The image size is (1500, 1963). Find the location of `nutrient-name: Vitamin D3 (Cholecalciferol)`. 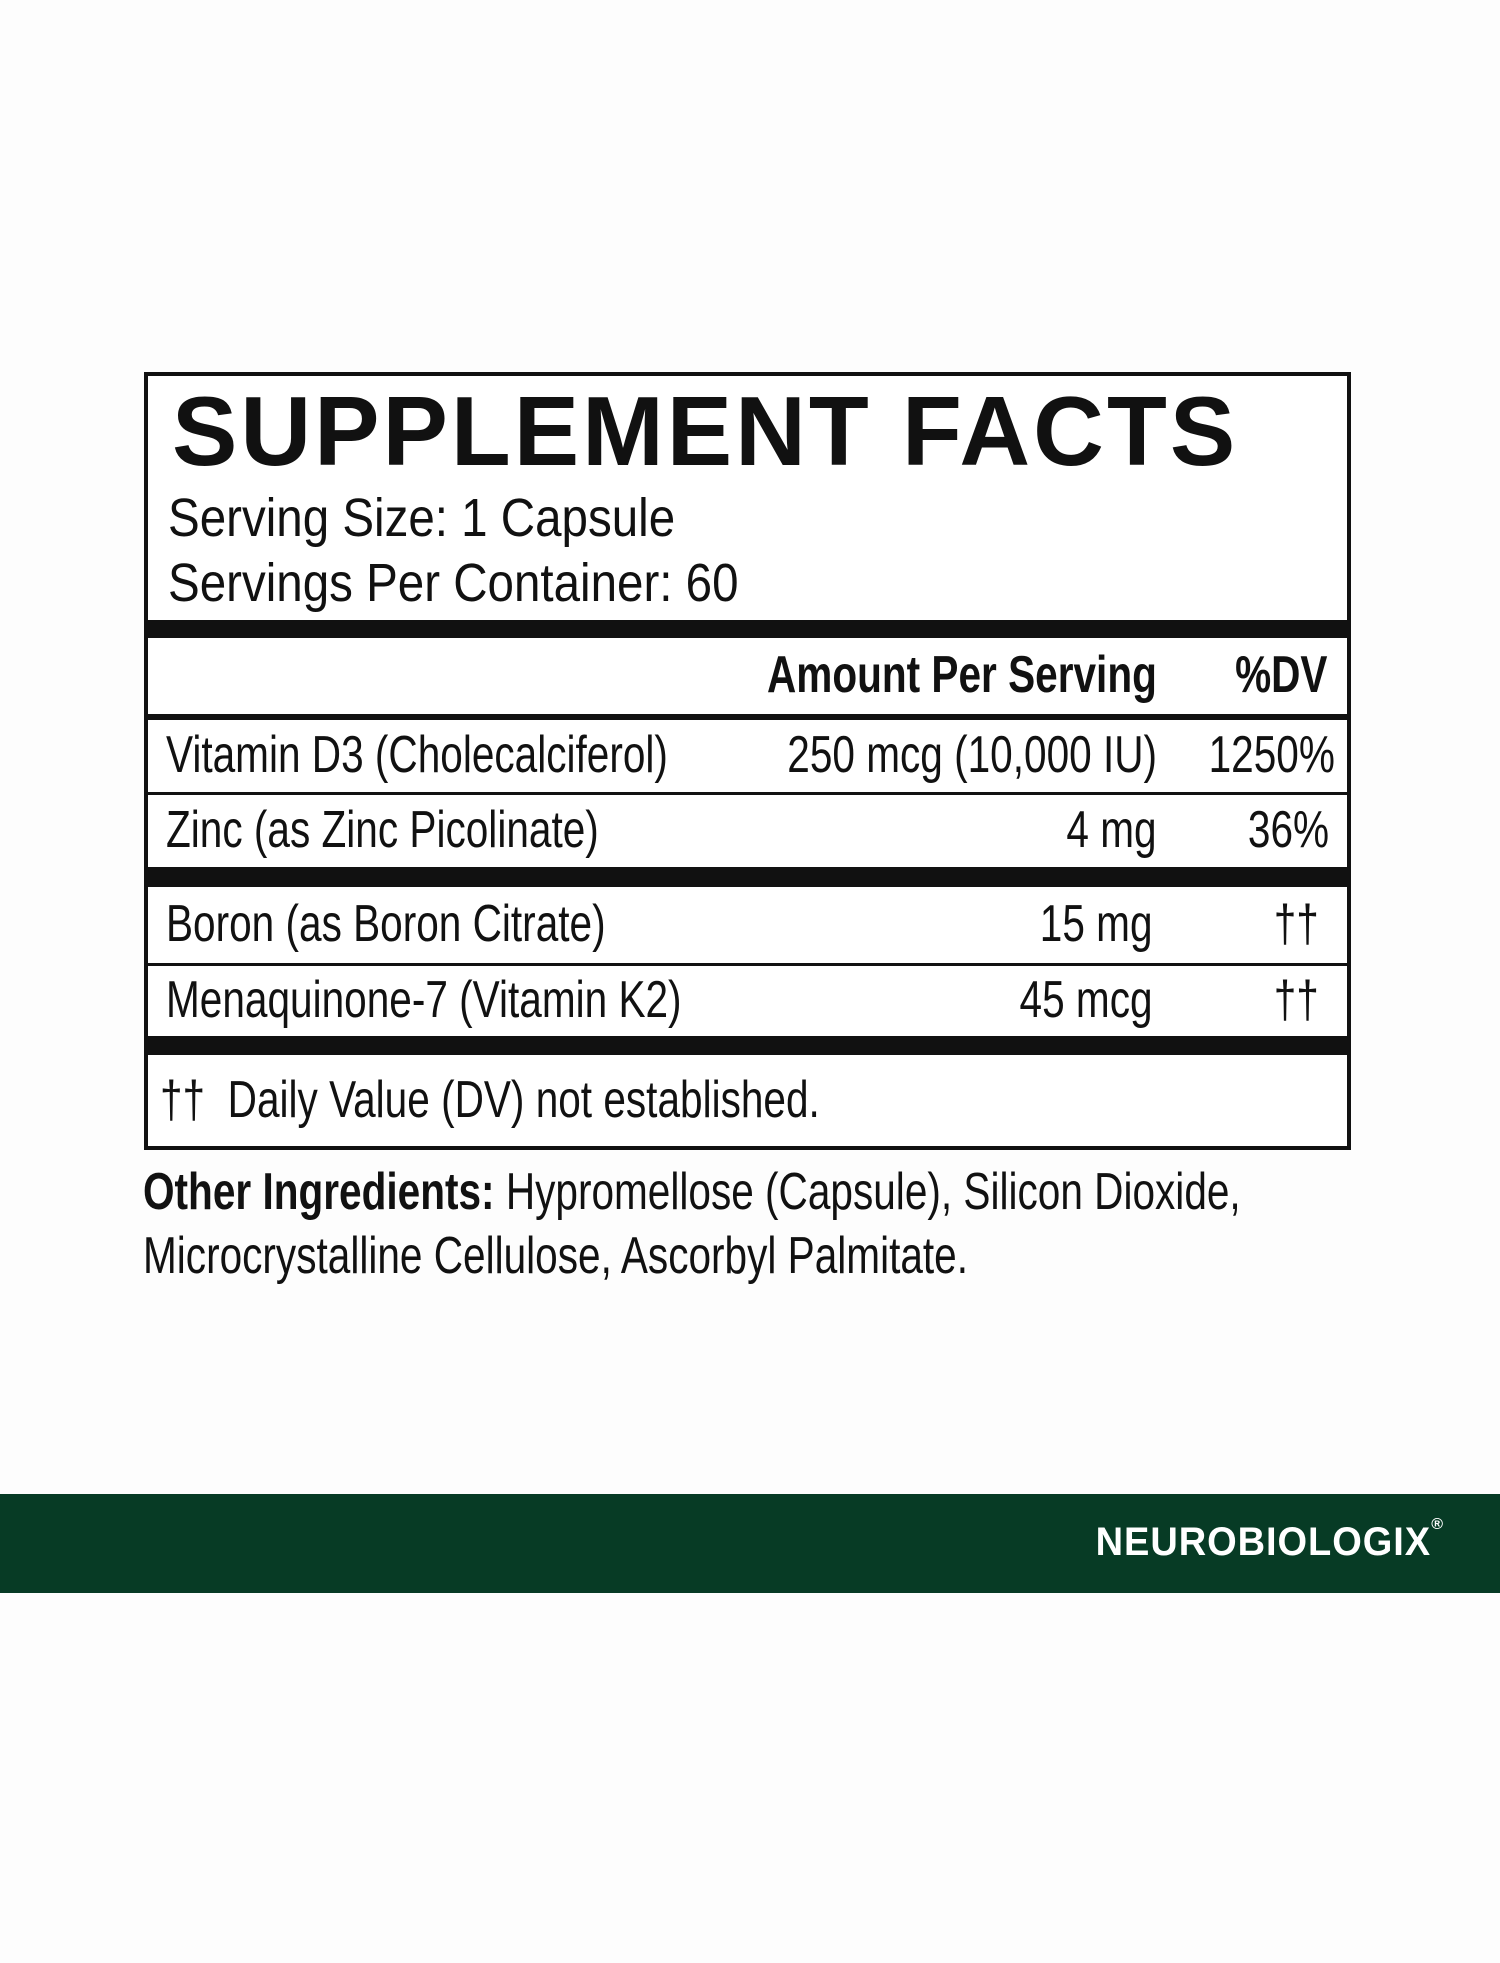

nutrient-name: Vitamin D3 (Cholecalciferol) is located at coordinates (488, 755).